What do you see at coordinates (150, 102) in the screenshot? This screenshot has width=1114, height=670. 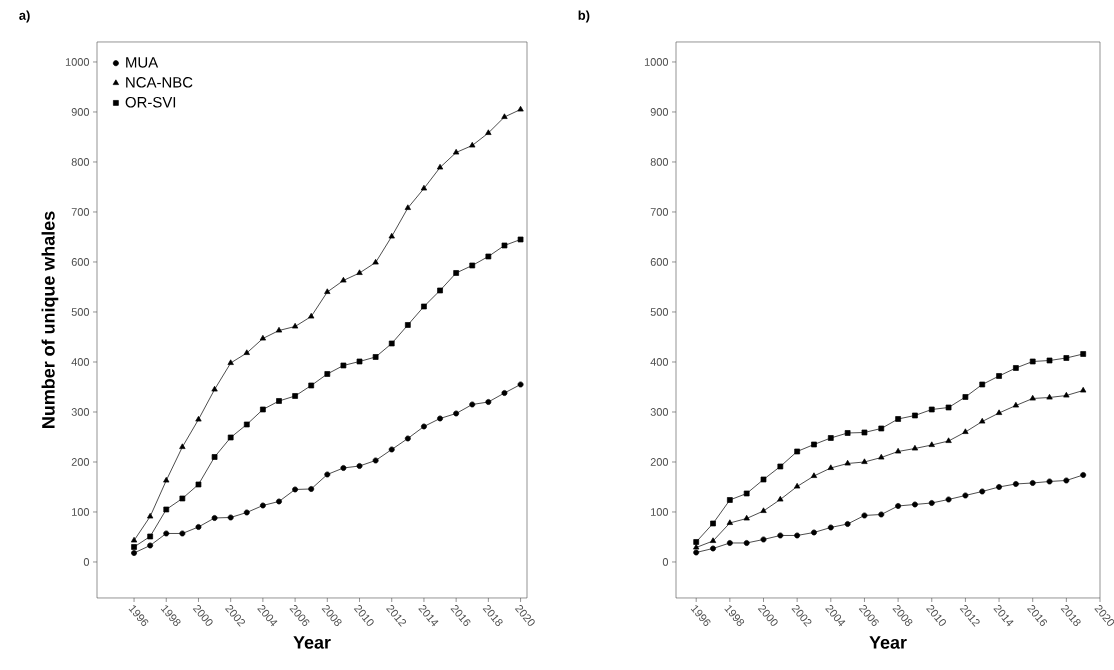 I see `legend-label: OR-SVI` at bounding box center [150, 102].